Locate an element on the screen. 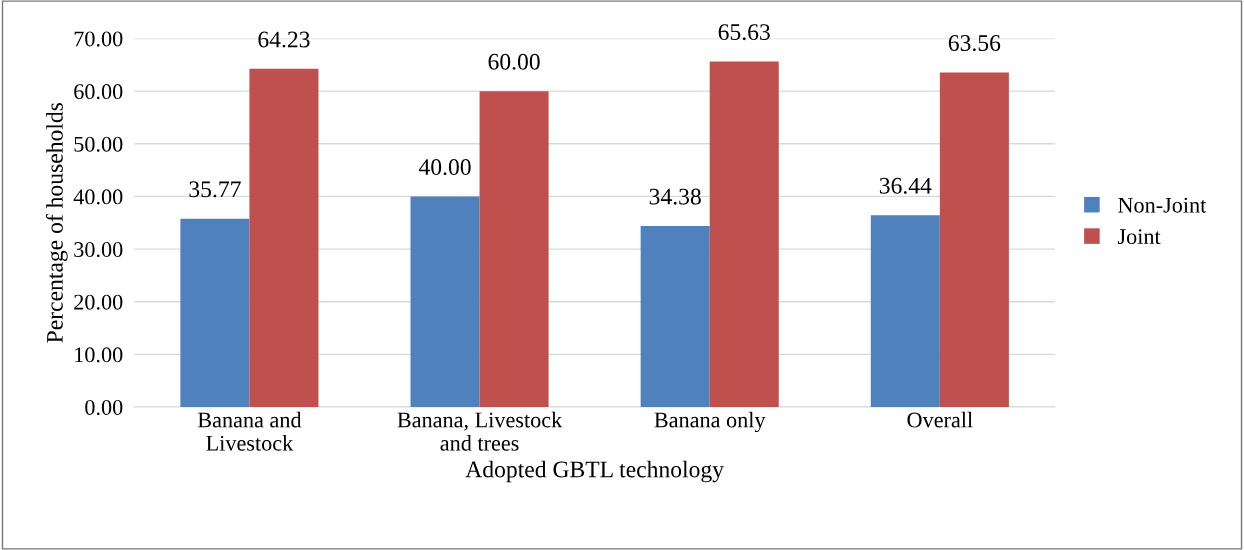 The height and width of the screenshot is (550, 1244). text: 36.44 is located at coordinates (905, 185).